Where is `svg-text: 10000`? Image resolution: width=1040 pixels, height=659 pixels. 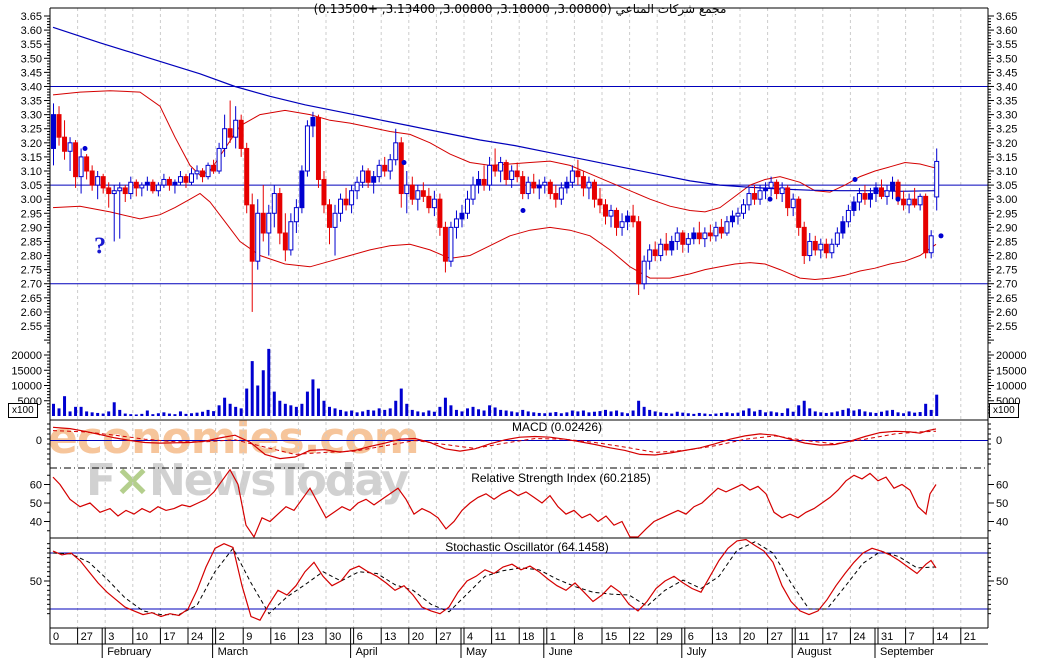 svg-text: 10000 is located at coordinates (26, 387).